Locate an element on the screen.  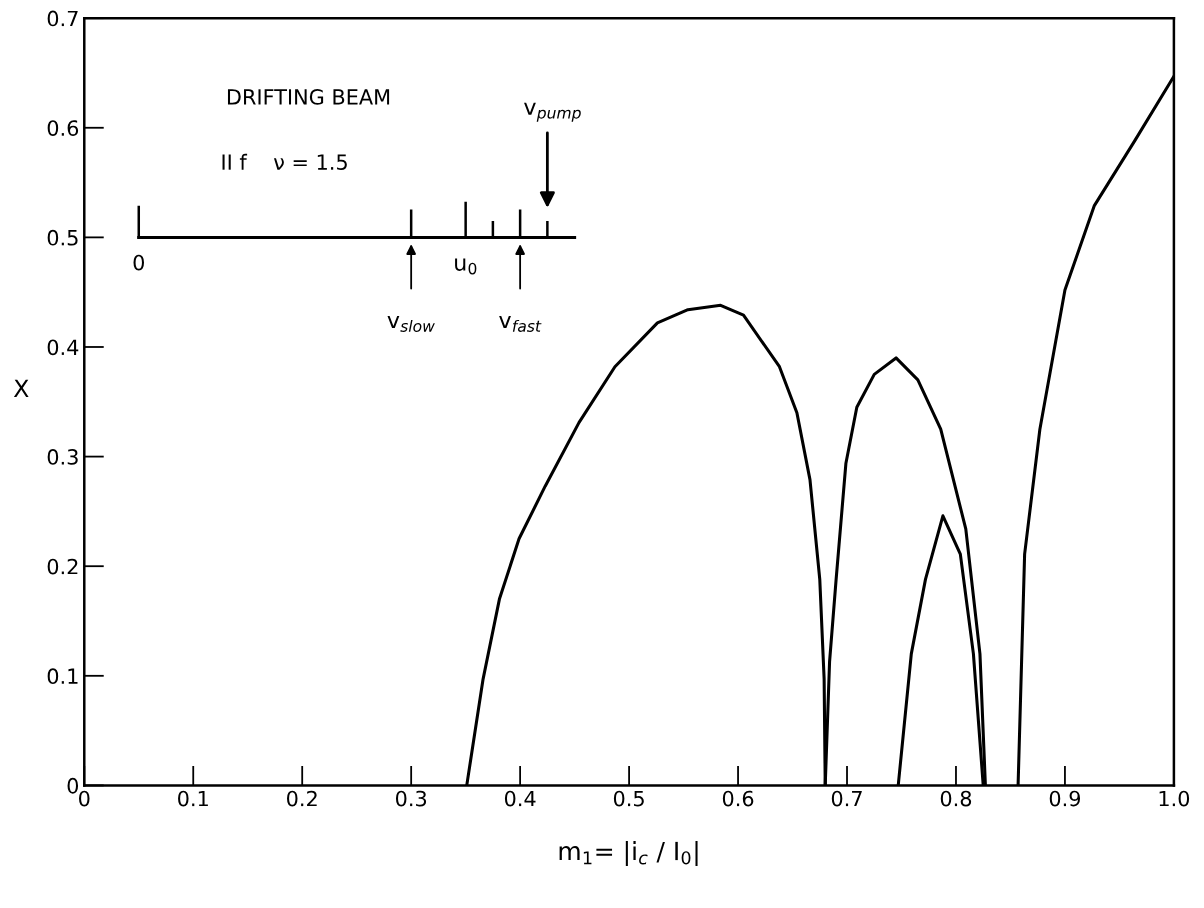
annotation: II f ν = 1.5 is located at coordinates (284, 161).